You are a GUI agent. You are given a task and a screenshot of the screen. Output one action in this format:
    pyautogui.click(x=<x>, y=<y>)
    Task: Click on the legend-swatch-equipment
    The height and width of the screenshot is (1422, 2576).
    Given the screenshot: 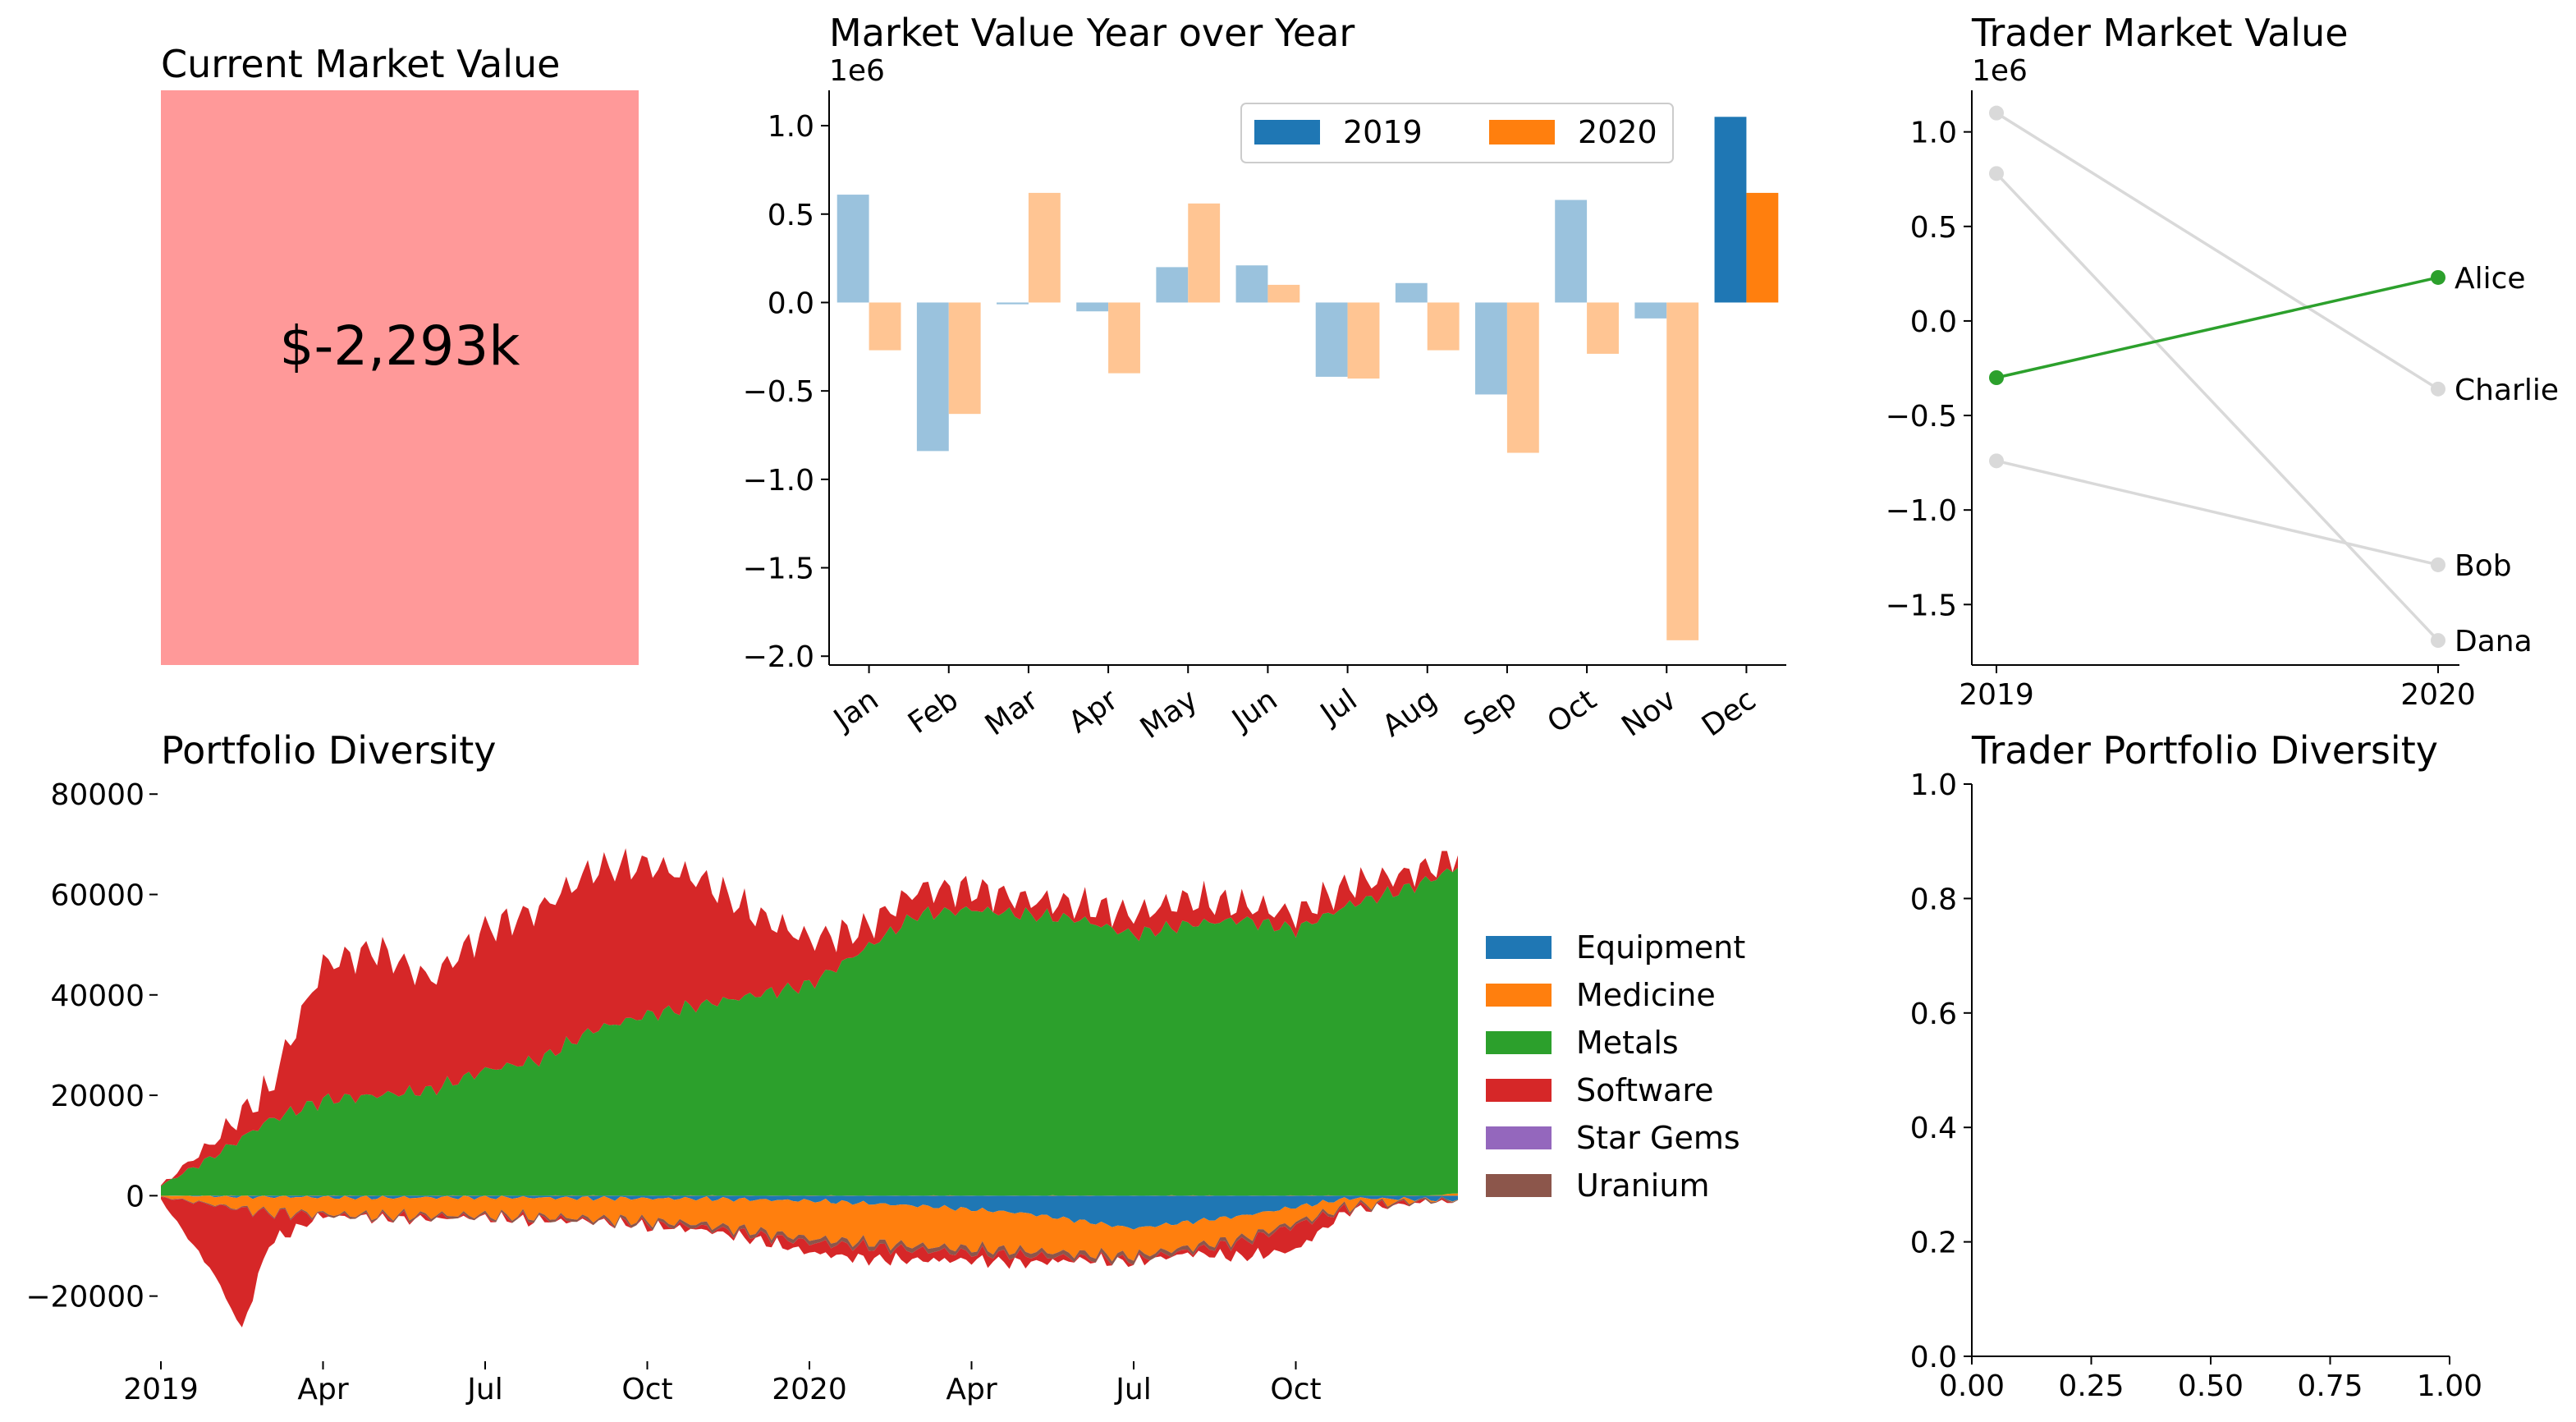 What is the action you would take?
    pyautogui.click(x=1519, y=947)
    